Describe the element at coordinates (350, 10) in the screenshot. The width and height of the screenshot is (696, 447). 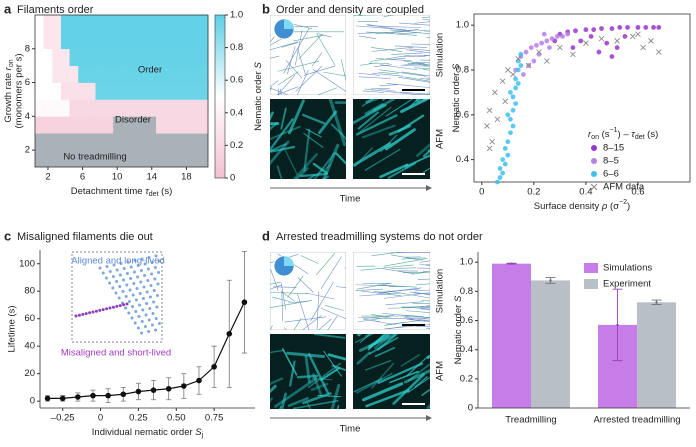
I see `panel-title: Order and density are coupled` at that location.